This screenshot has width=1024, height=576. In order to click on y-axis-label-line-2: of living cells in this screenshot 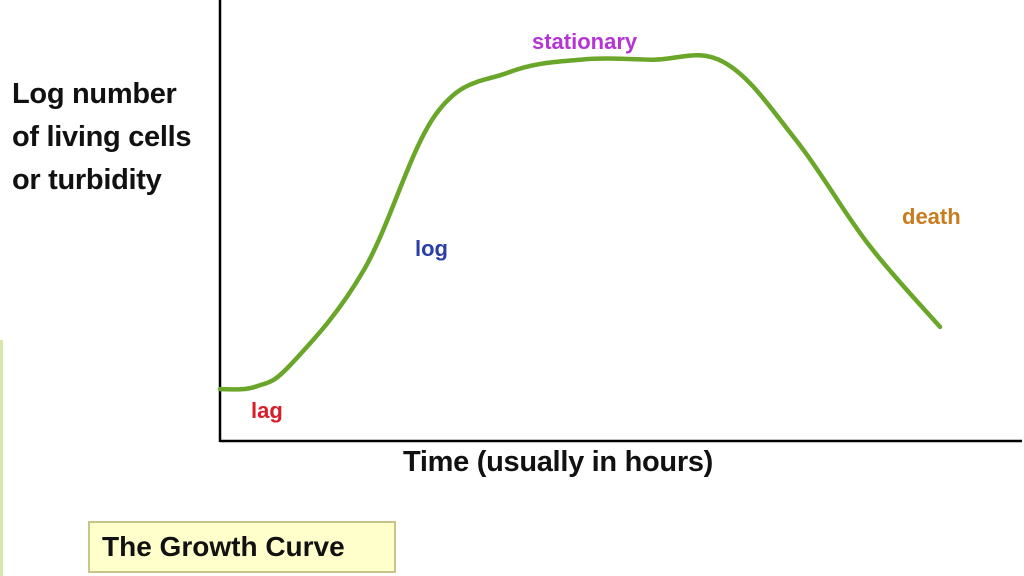, I will do `click(102, 137)`.